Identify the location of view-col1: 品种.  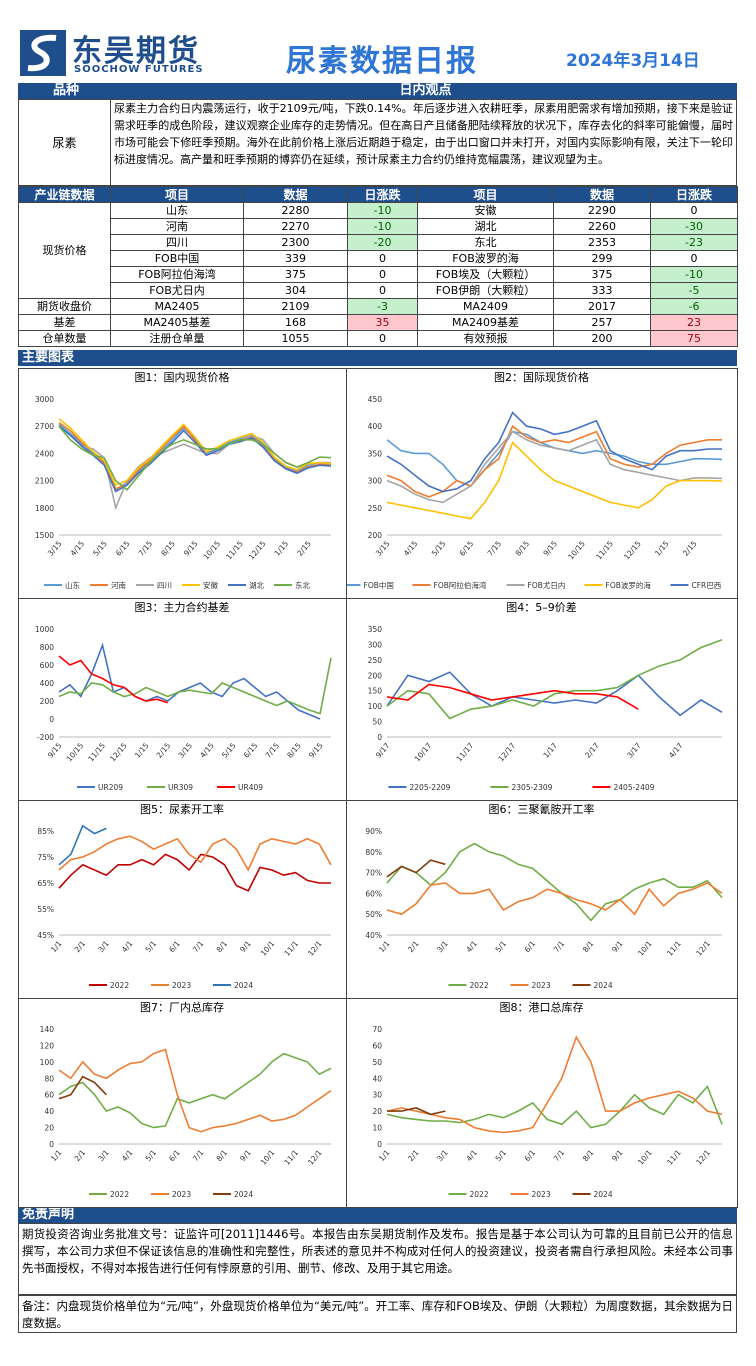
(64, 91).